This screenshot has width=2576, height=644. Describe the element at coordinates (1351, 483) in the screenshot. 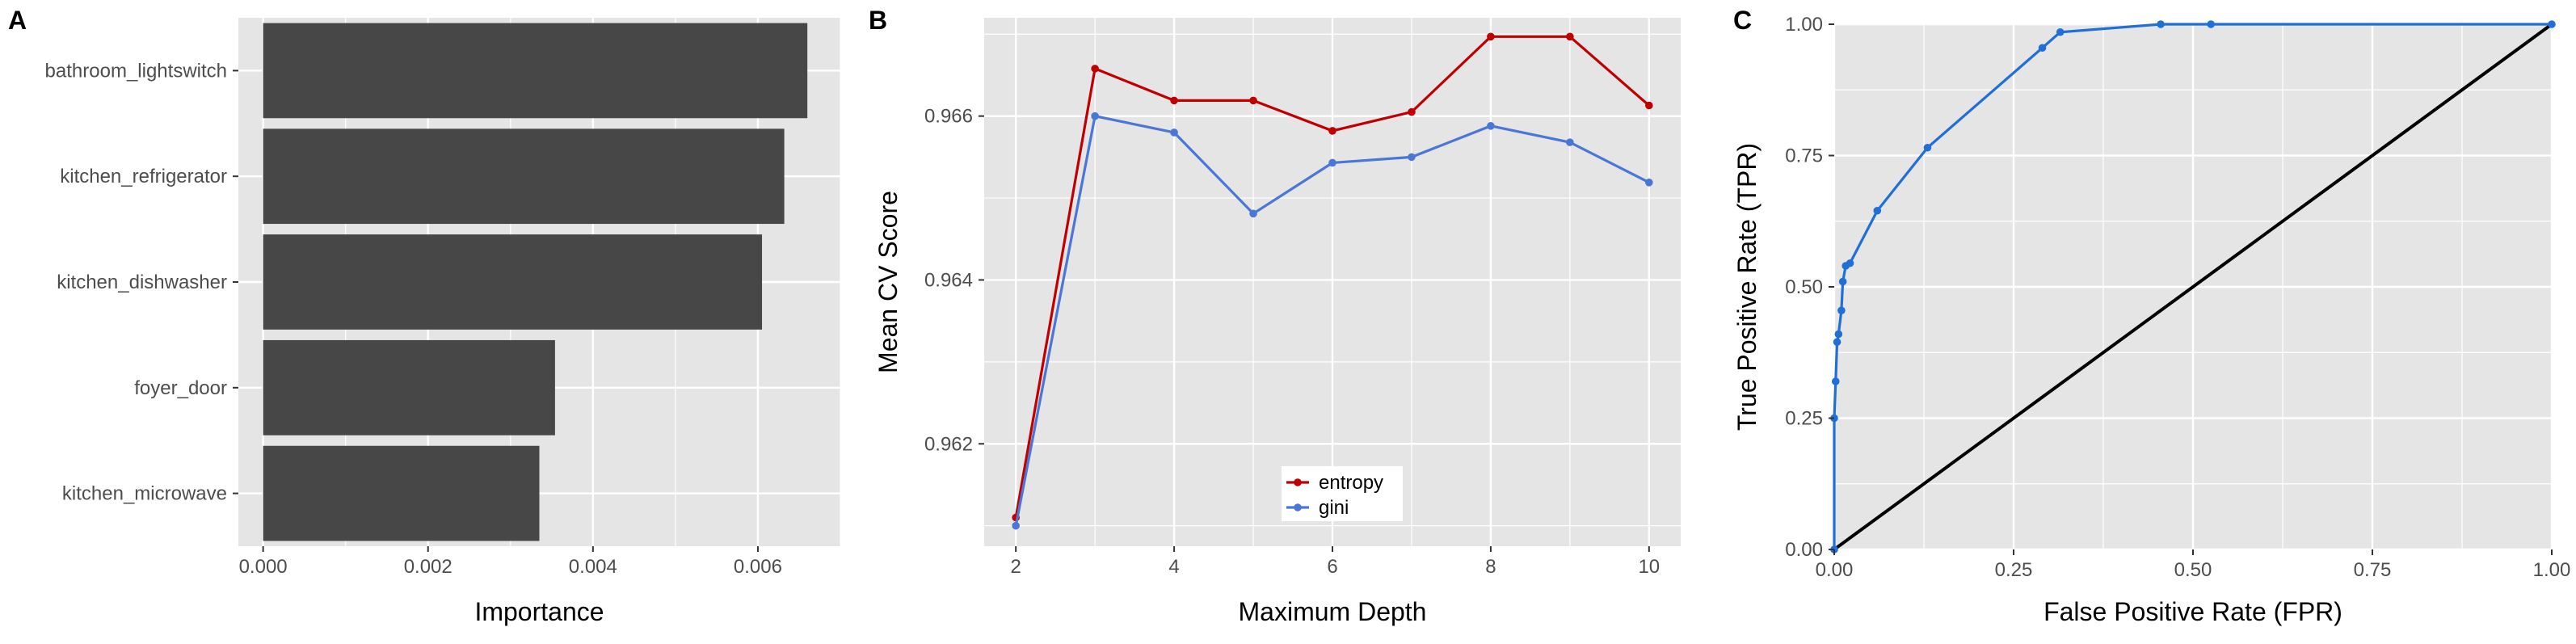

I see `legend-label-entropy: entropy` at that location.